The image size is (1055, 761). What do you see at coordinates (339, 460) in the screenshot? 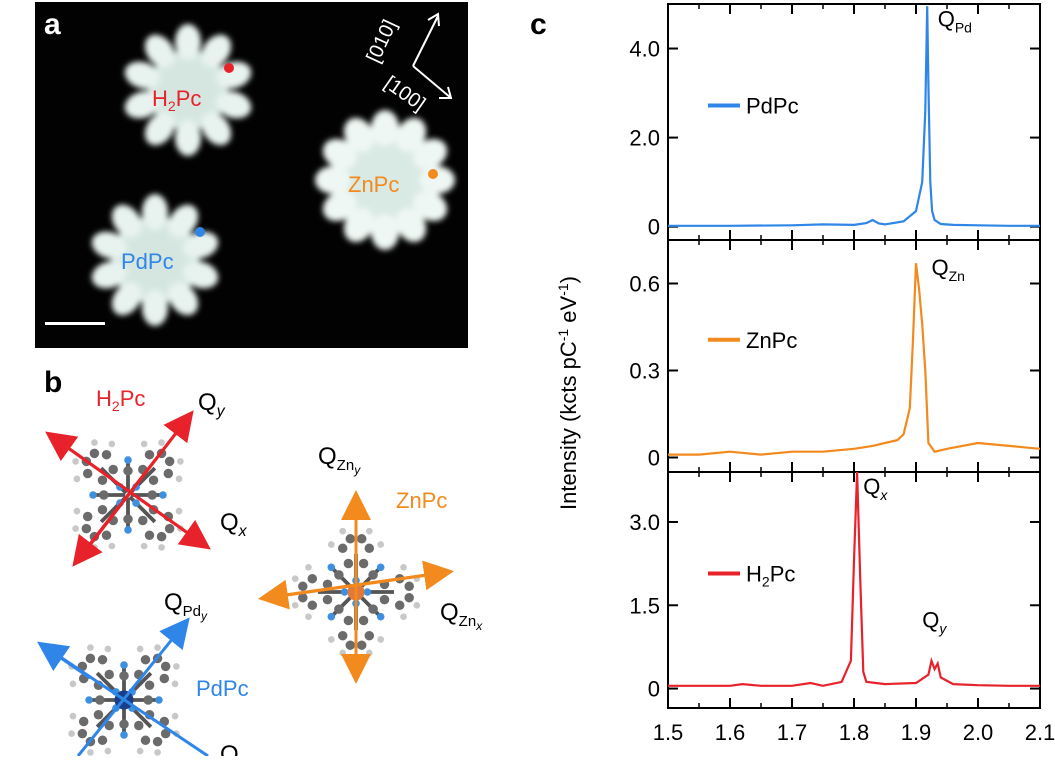
I see `znpc-qy-label: QZny` at bounding box center [339, 460].